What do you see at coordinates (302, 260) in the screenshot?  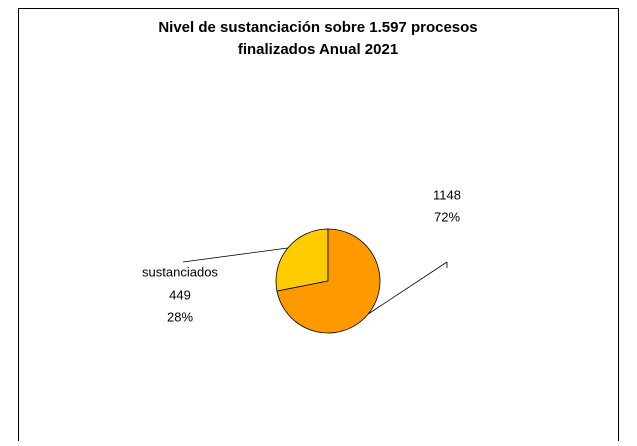 I see `pie-slice` at bounding box center [302, 260].